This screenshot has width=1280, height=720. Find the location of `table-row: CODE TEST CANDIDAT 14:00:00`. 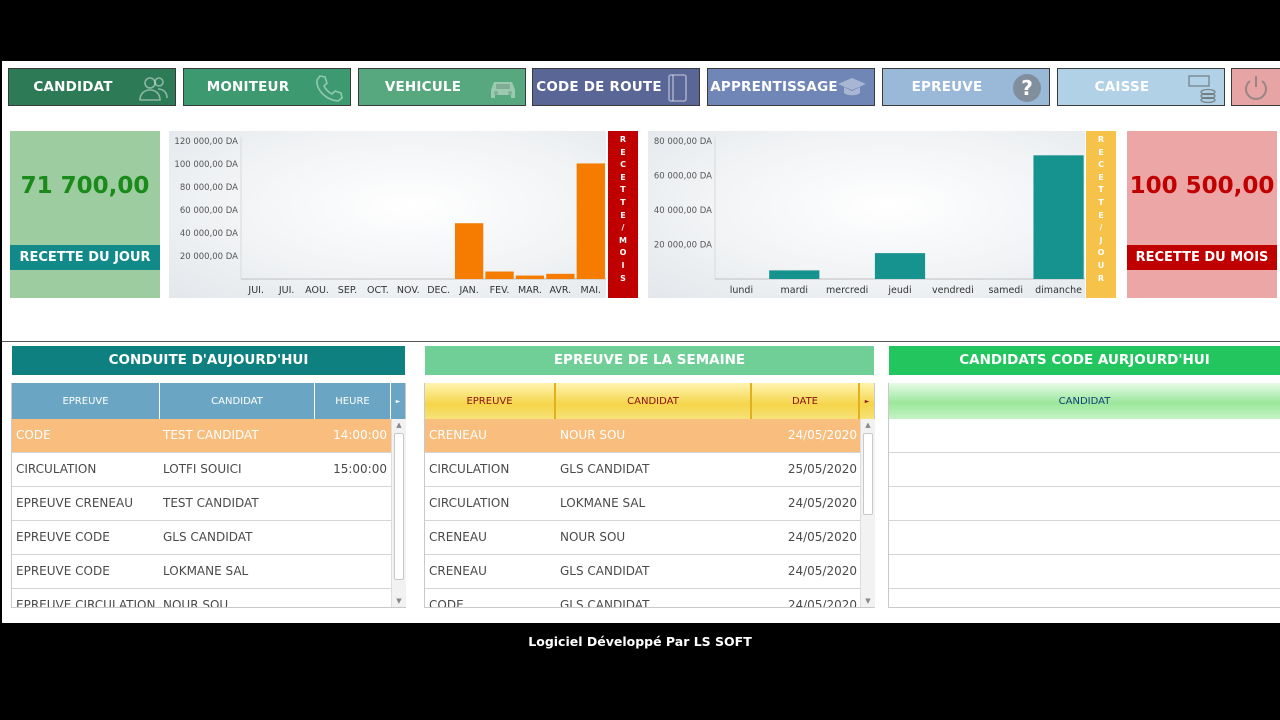

table-row: CODE TEST CANDIDAT 14:00:00 is located at coordinates (201, 436).